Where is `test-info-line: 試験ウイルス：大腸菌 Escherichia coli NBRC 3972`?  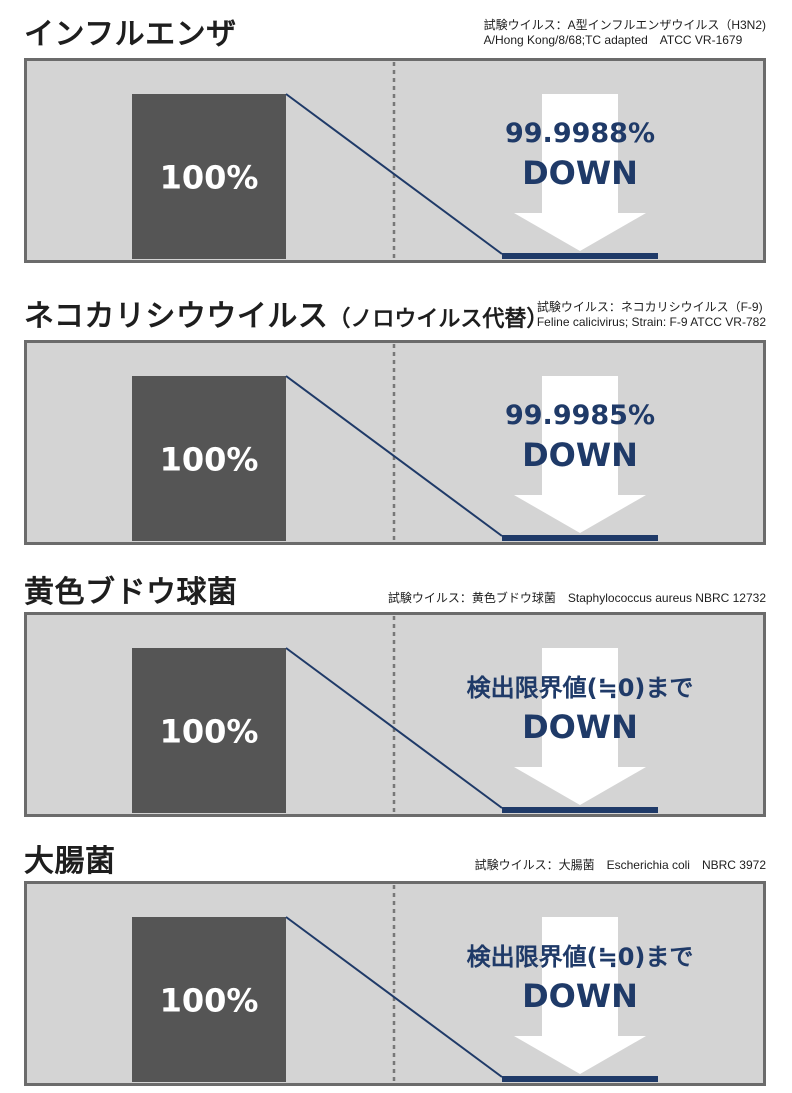 test-info-line: 試験ウイルス：大腸菌 Escherichia coli NBRC 3972 is located at coordinates (620, 865).